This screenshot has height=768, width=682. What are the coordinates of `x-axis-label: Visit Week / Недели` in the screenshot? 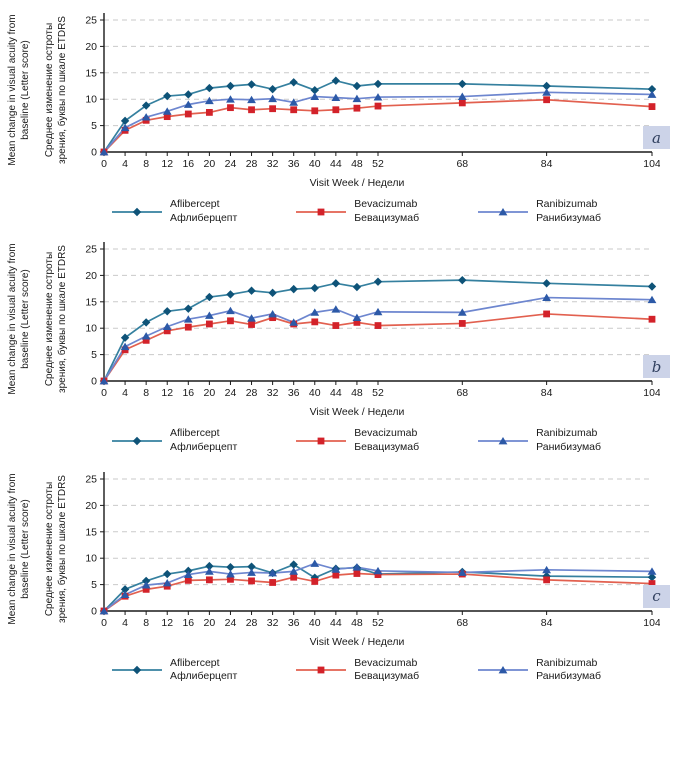 It's located at (357, 641).